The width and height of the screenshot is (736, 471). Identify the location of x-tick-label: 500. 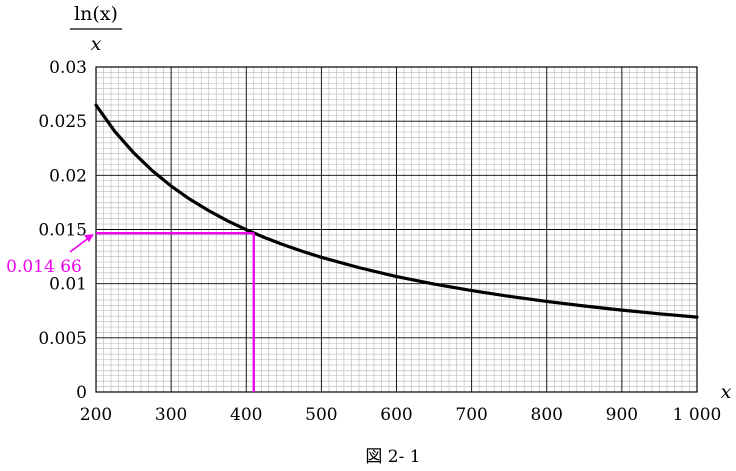
(321, 415).